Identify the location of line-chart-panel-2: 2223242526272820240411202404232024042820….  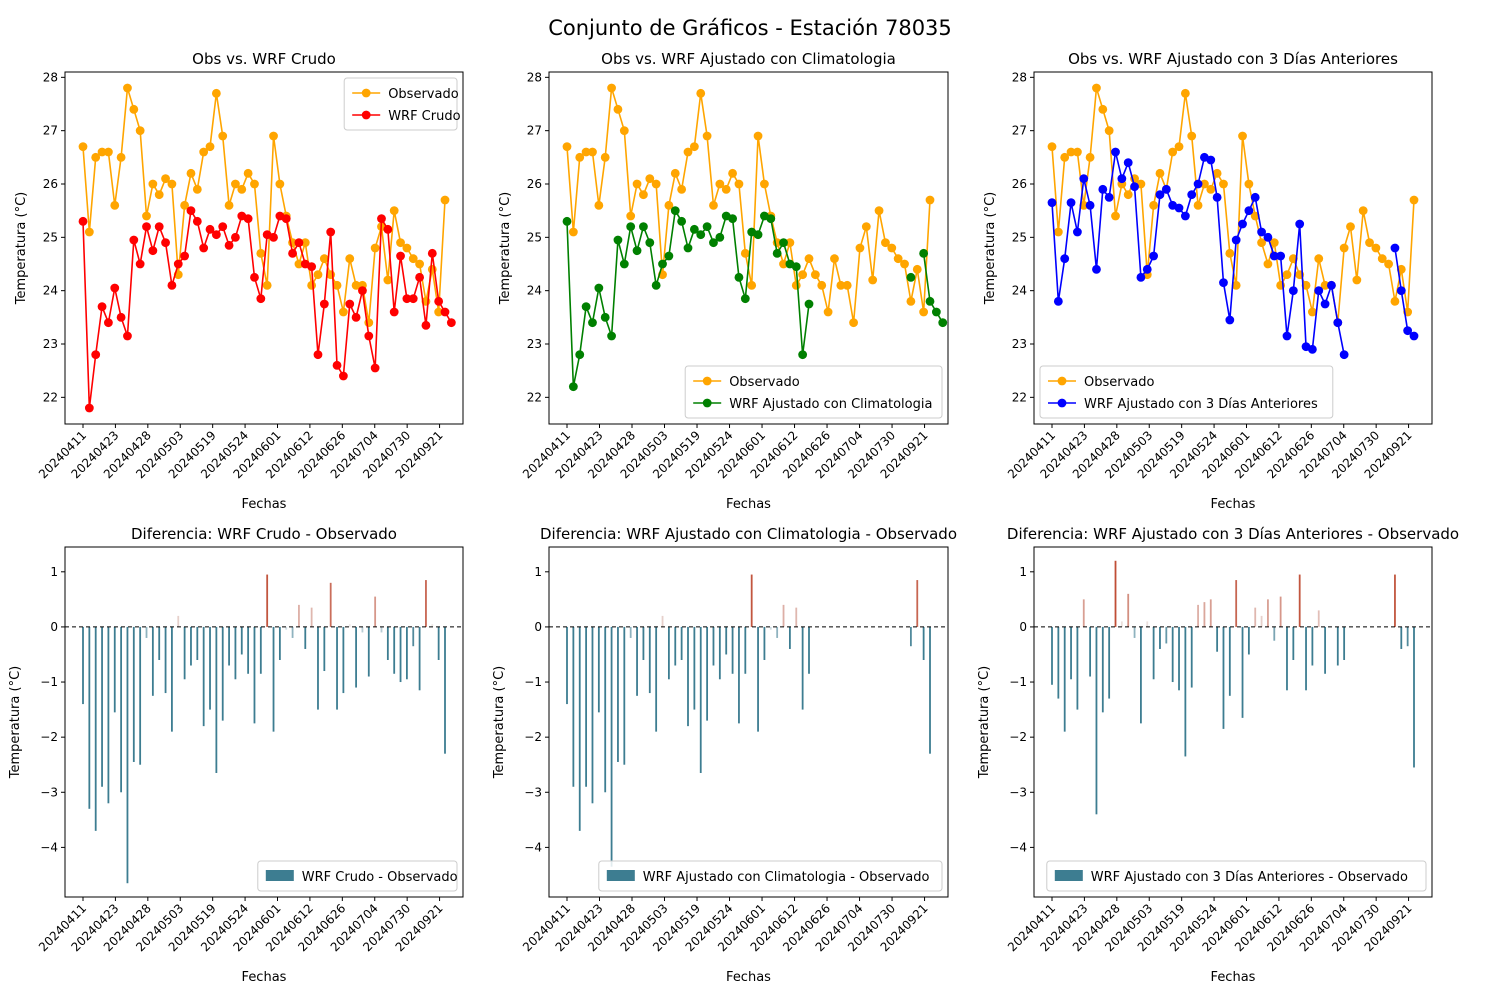
(723, 281).